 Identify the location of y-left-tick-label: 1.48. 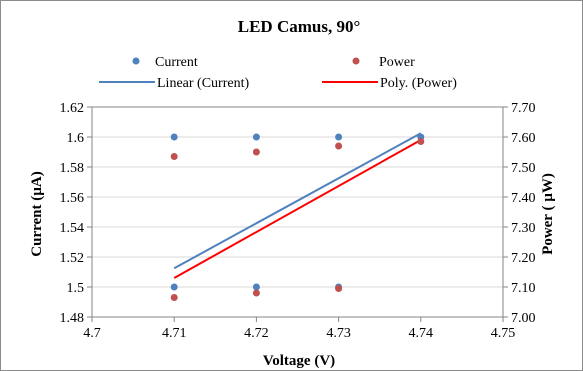
(72, 318).